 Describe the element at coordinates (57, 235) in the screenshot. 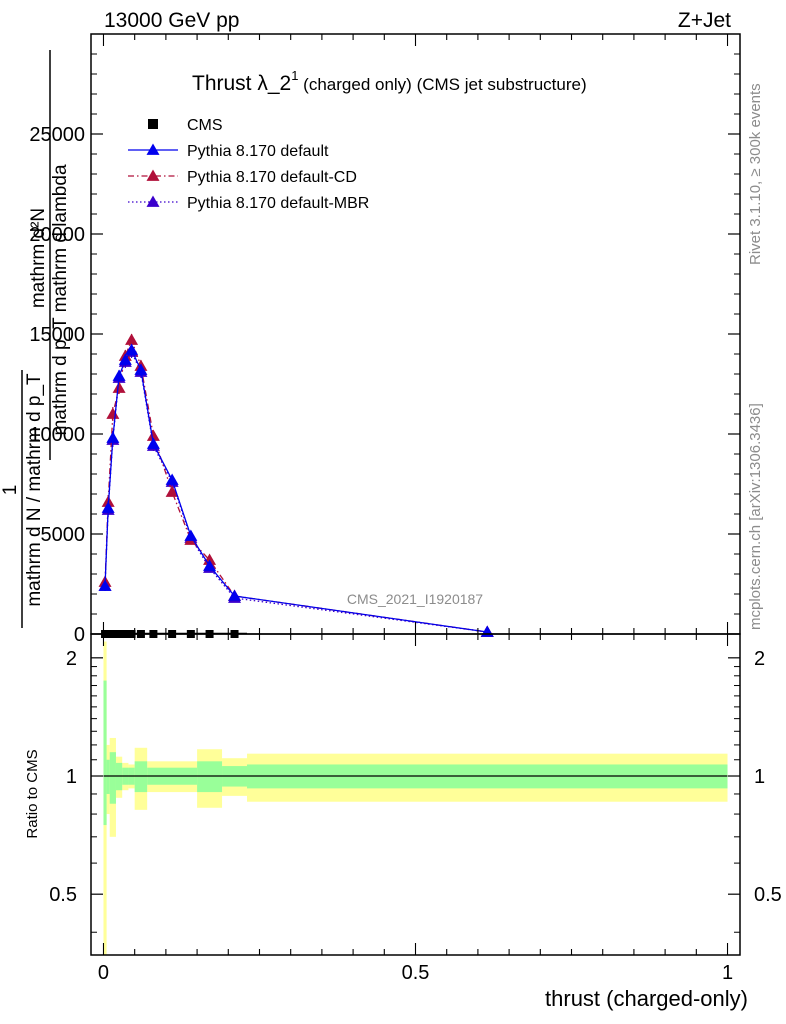

I see `main-ytick-label: 20000` at that location.